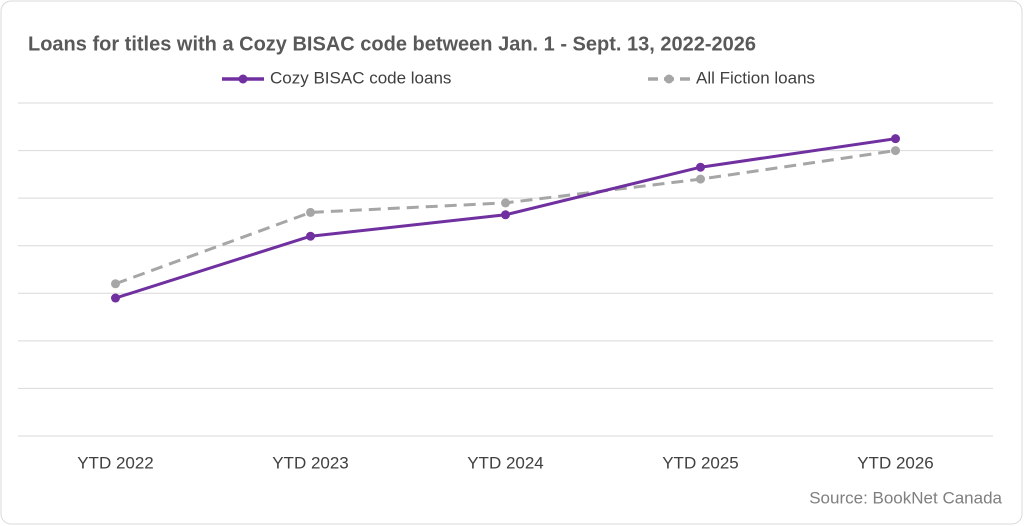 The height and width of the screenshot is (526, 1024). I want to click on legend-label: Cozy BISAC code loans, so click(360, 77).